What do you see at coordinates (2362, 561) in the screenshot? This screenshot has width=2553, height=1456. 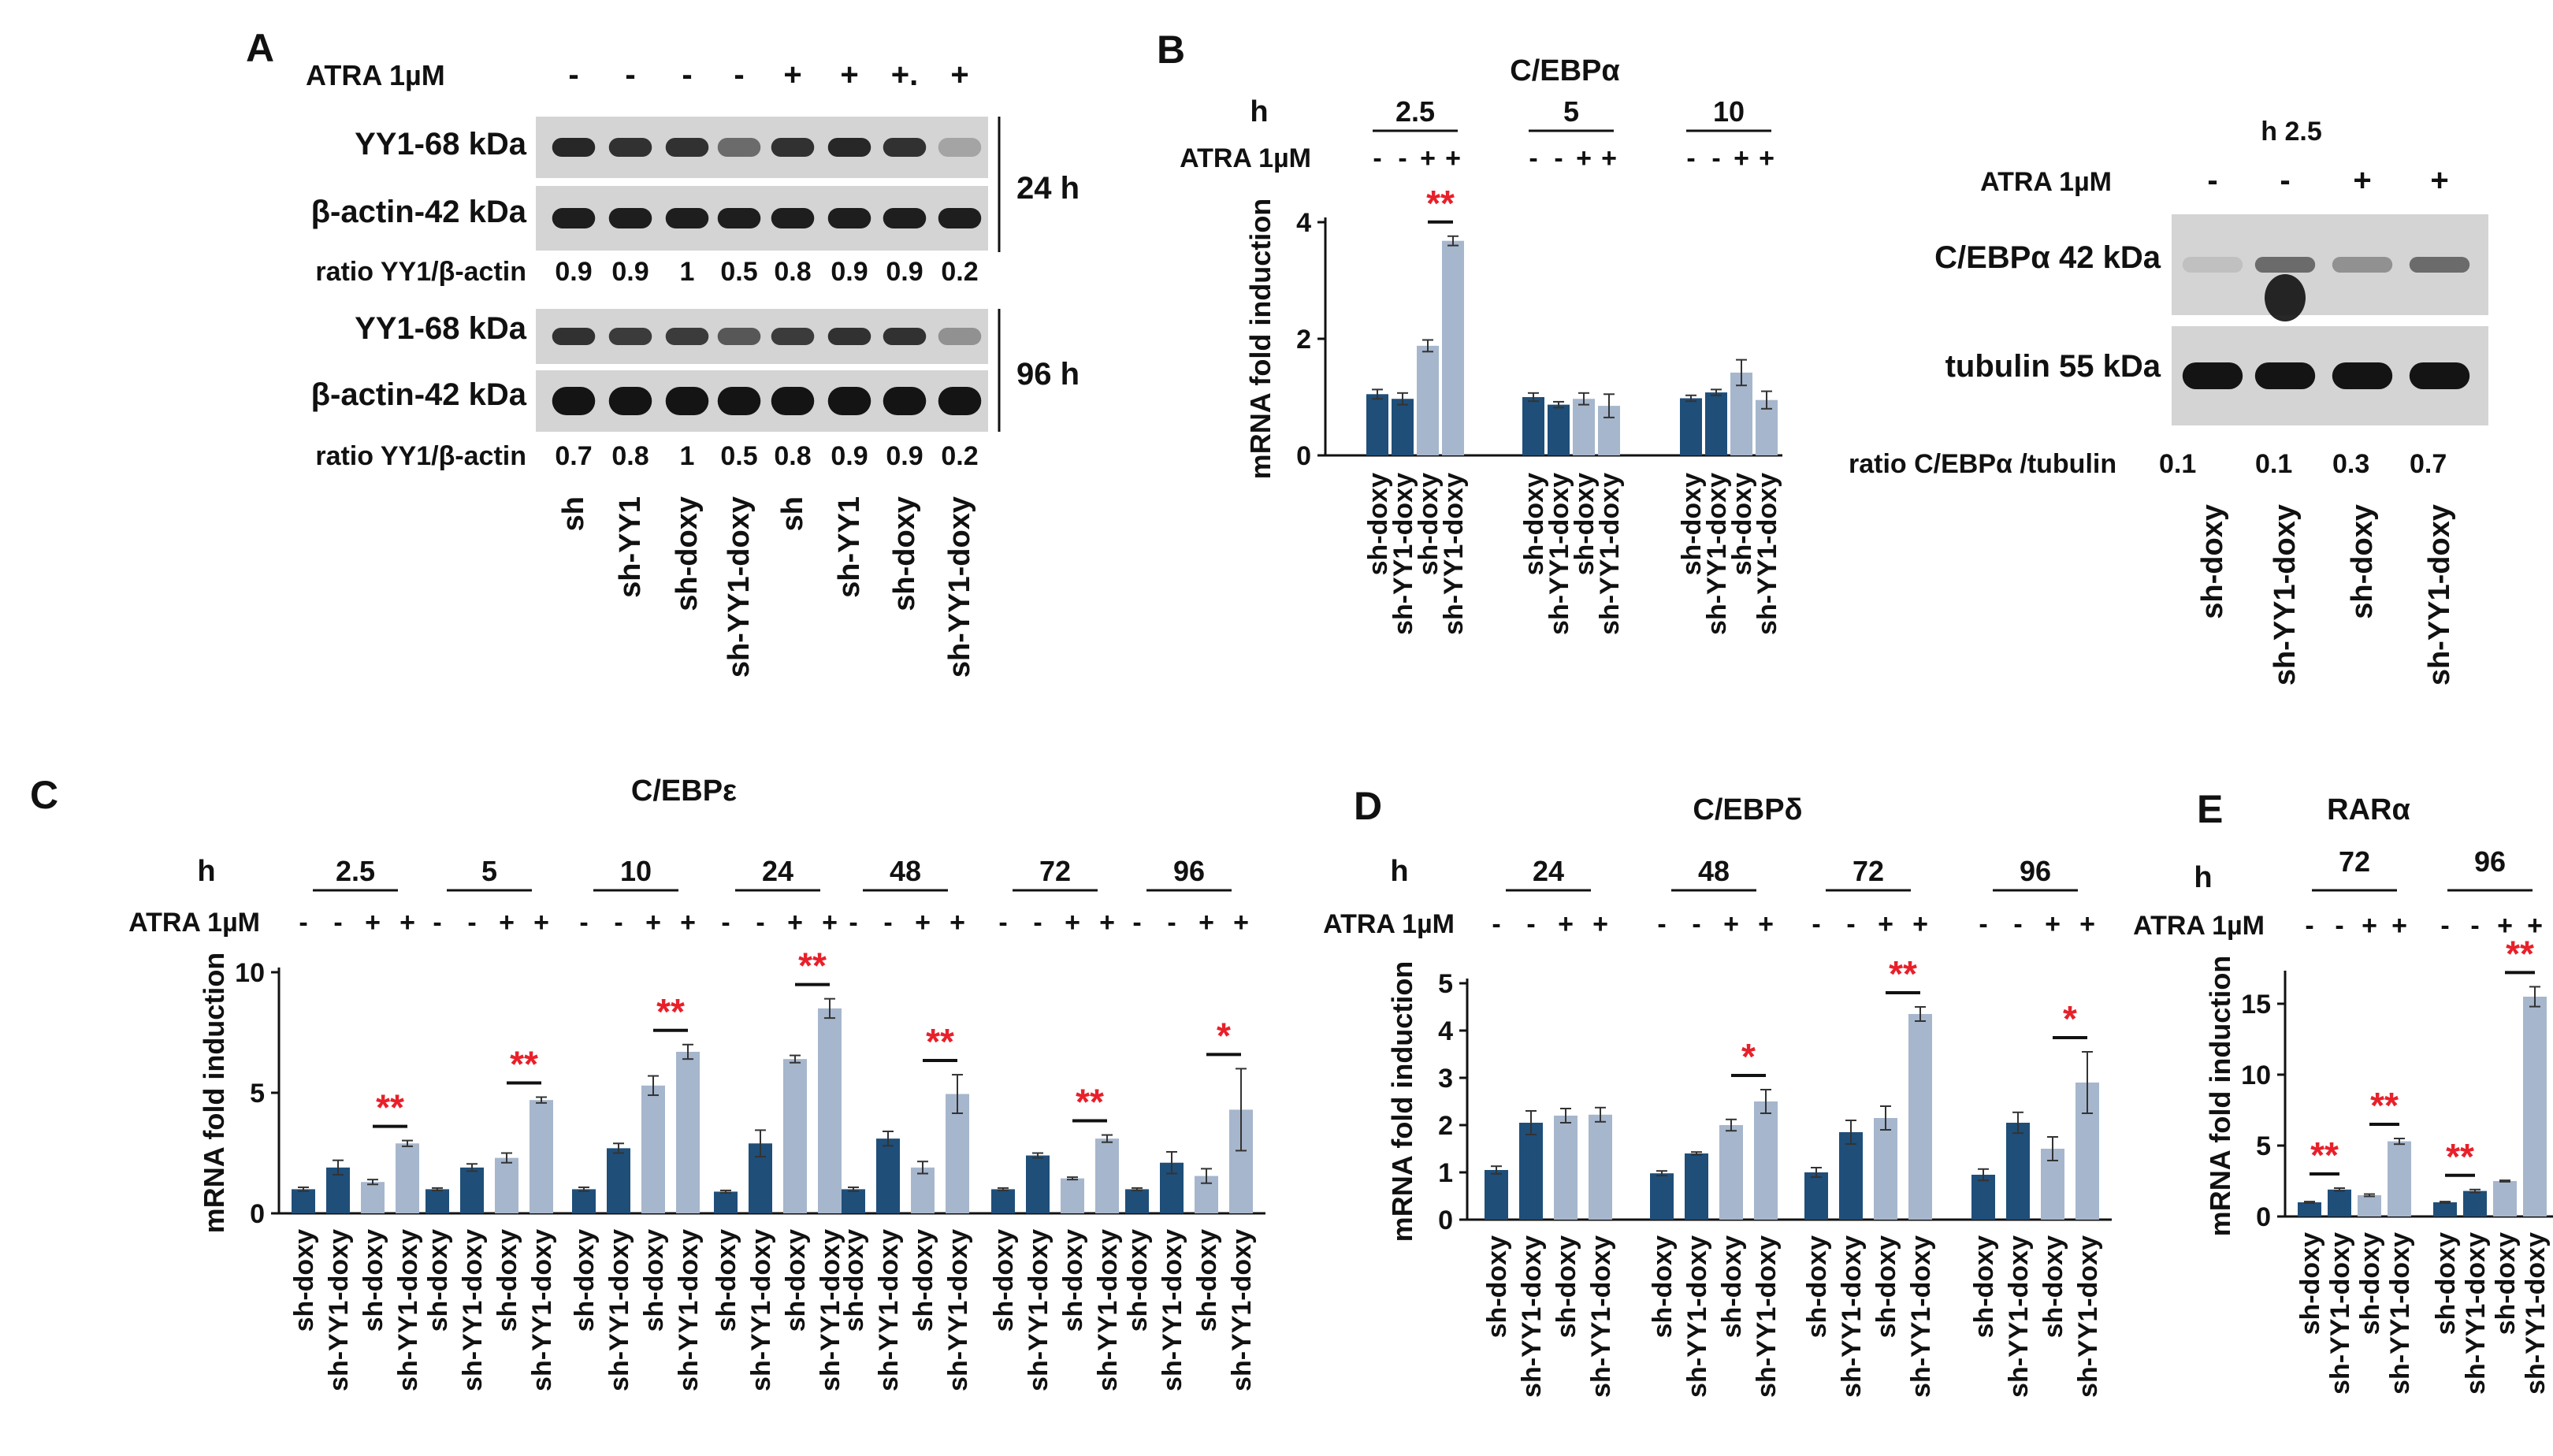 I see `lane-label: sh-doxy` at bounding box center [2362, 561].